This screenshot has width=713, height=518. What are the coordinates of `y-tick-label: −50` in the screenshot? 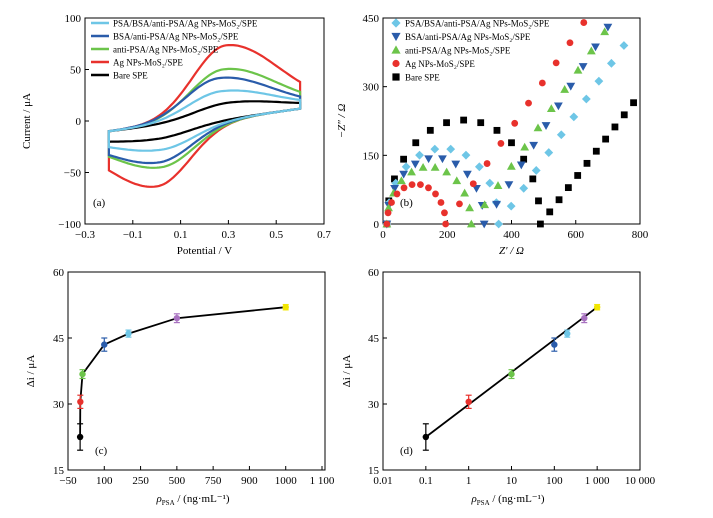 It's located at (73, 174).